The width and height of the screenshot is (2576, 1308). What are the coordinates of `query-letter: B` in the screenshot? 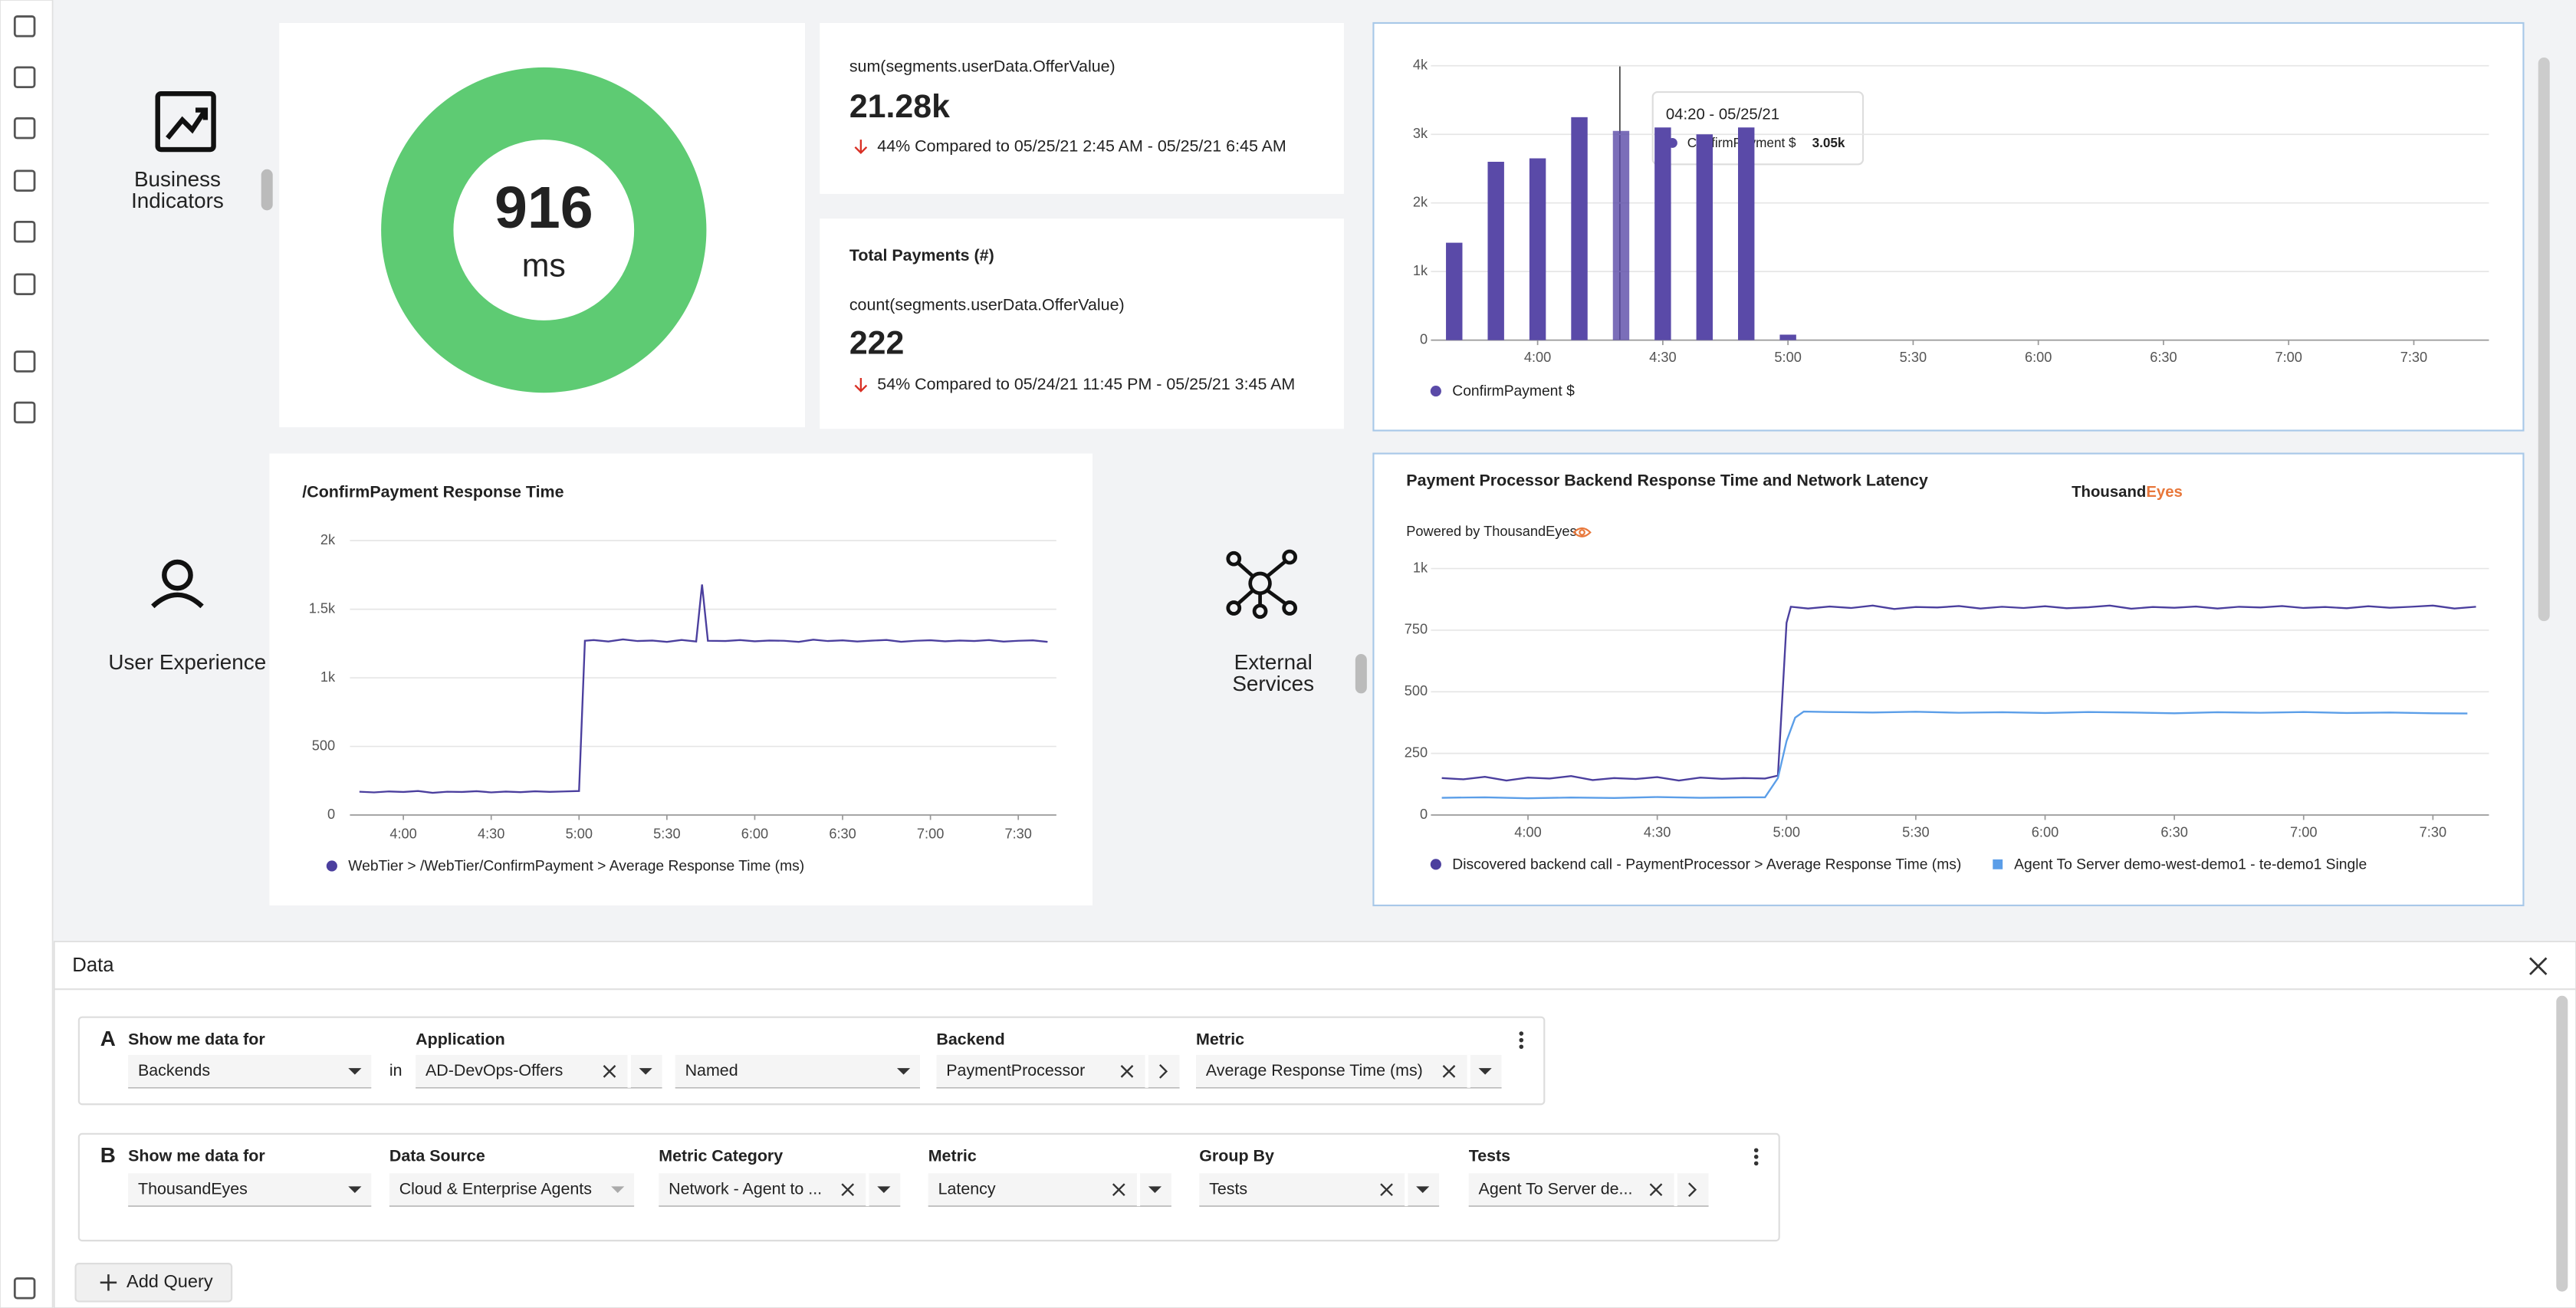 It's located at (108, 1155).